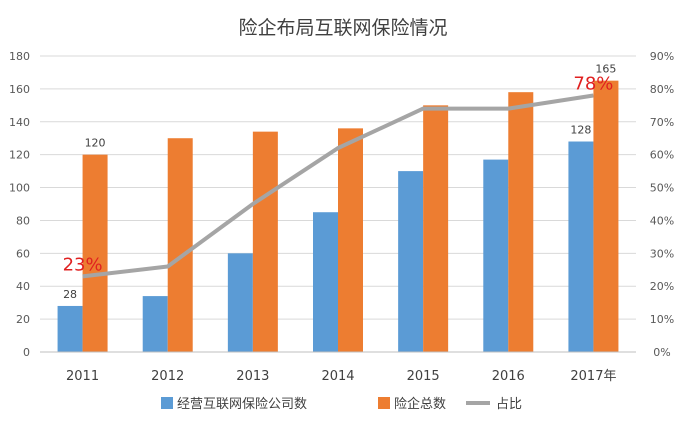  Describe the element at coordinates (508, 376) in the screenshot. I see `x-tick-label: 2016` at that location.